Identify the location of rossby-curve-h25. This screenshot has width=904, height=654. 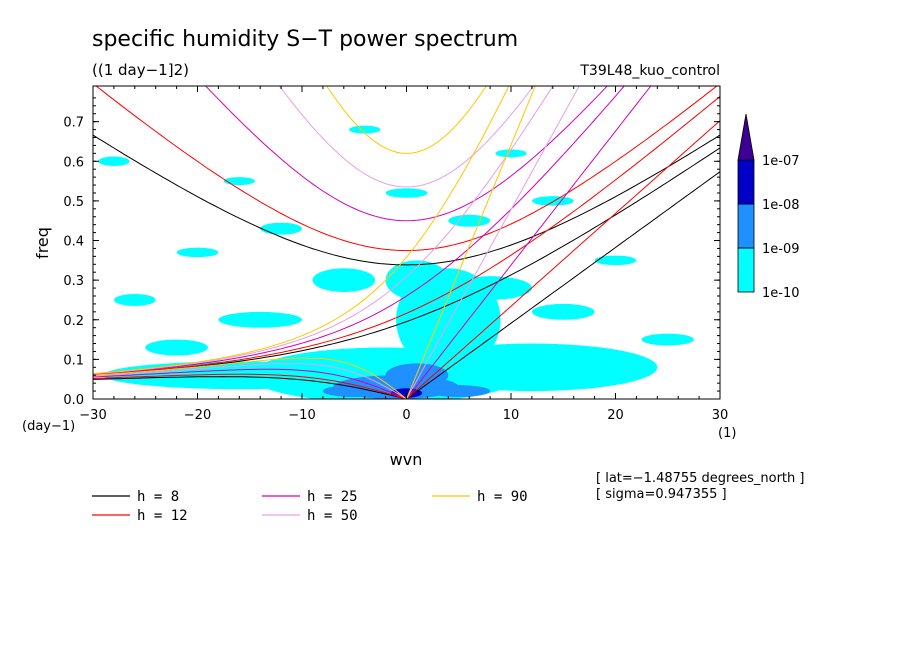
(250, 383).